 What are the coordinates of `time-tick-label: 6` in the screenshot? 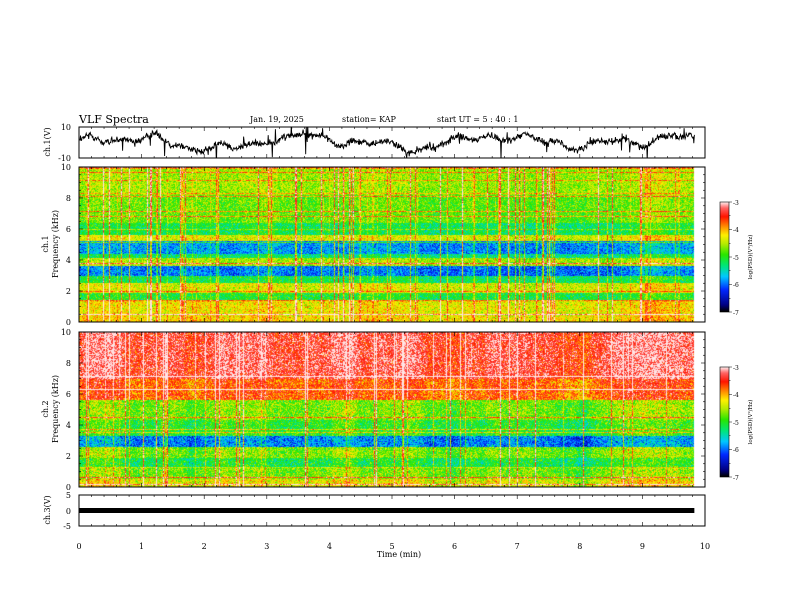 It's located at (454, 546).